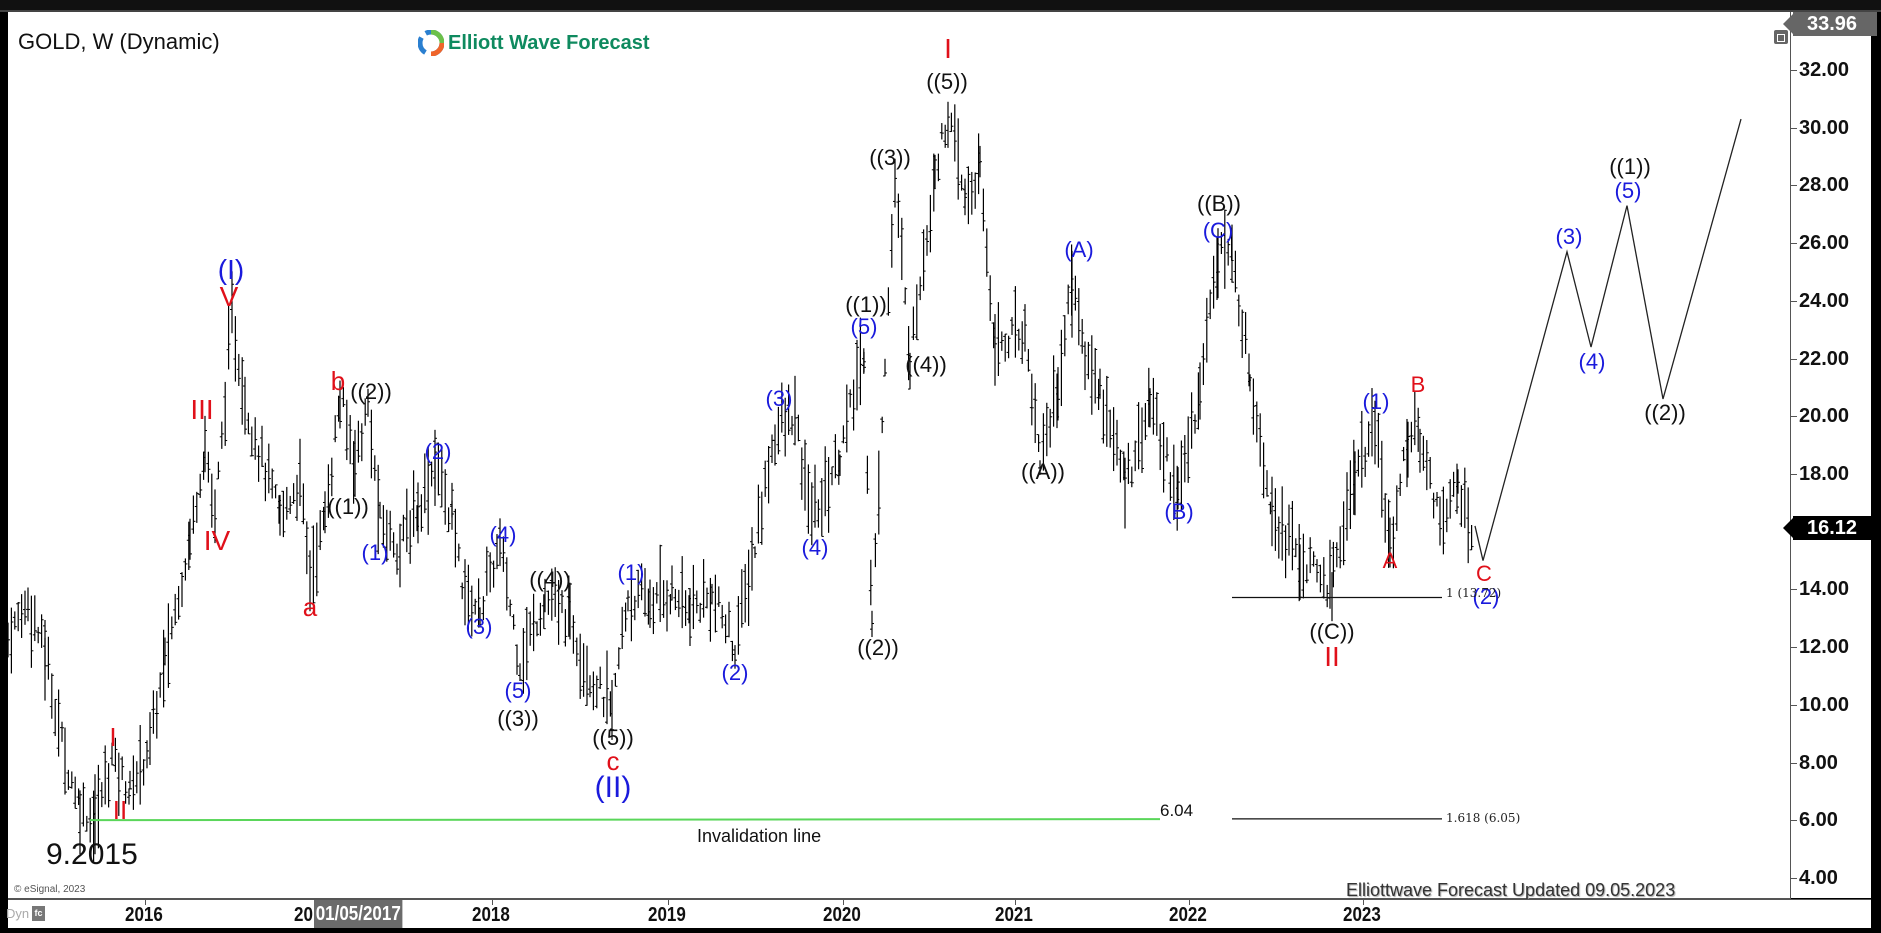  I want to click on wave-label: b, so click(338, 381).